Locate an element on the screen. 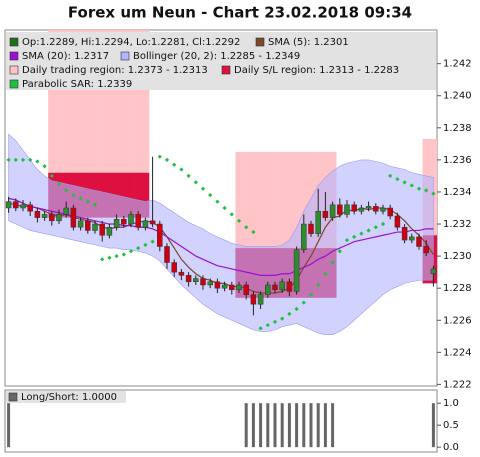 The width and height of the screenshot is (480, 457). y-tick-label: 1.238 is located at coordinates (457, 128).